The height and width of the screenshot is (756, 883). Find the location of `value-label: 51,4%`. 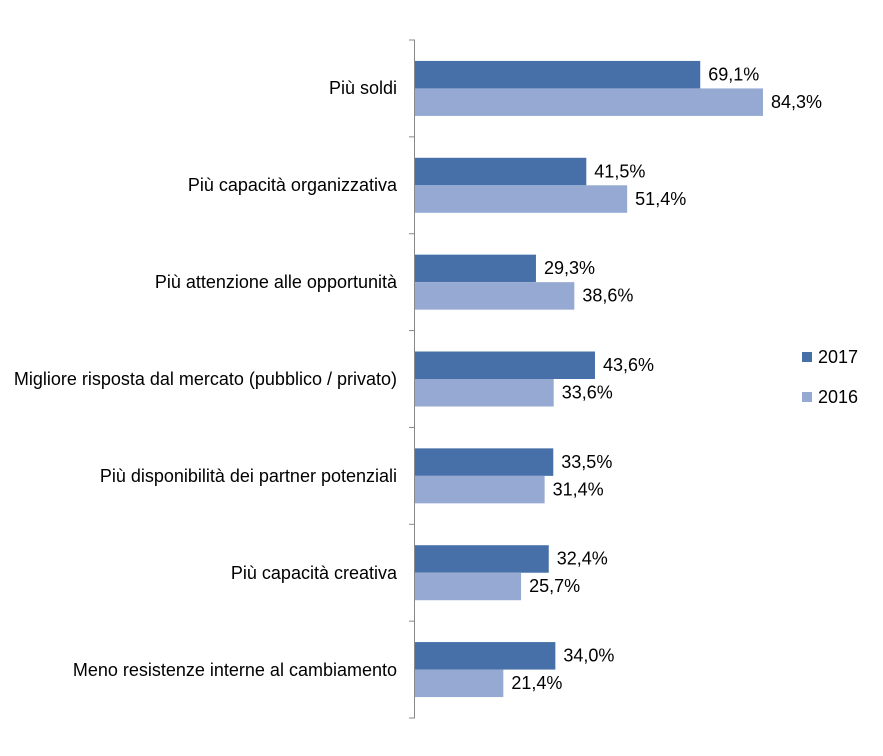

value-label: 51,4% is located at coordinates (660, 199).